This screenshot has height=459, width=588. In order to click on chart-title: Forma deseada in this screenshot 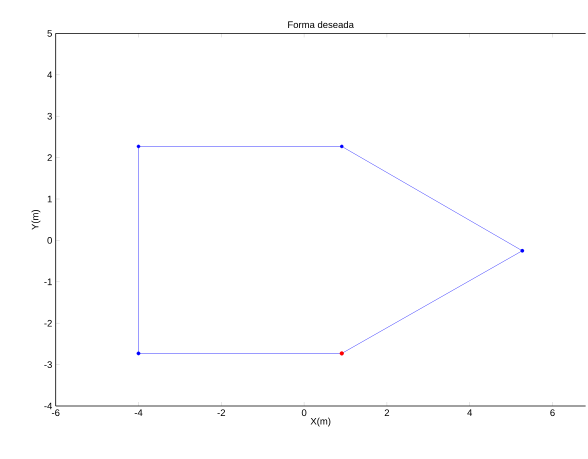, I will do `click(321, 24)`.